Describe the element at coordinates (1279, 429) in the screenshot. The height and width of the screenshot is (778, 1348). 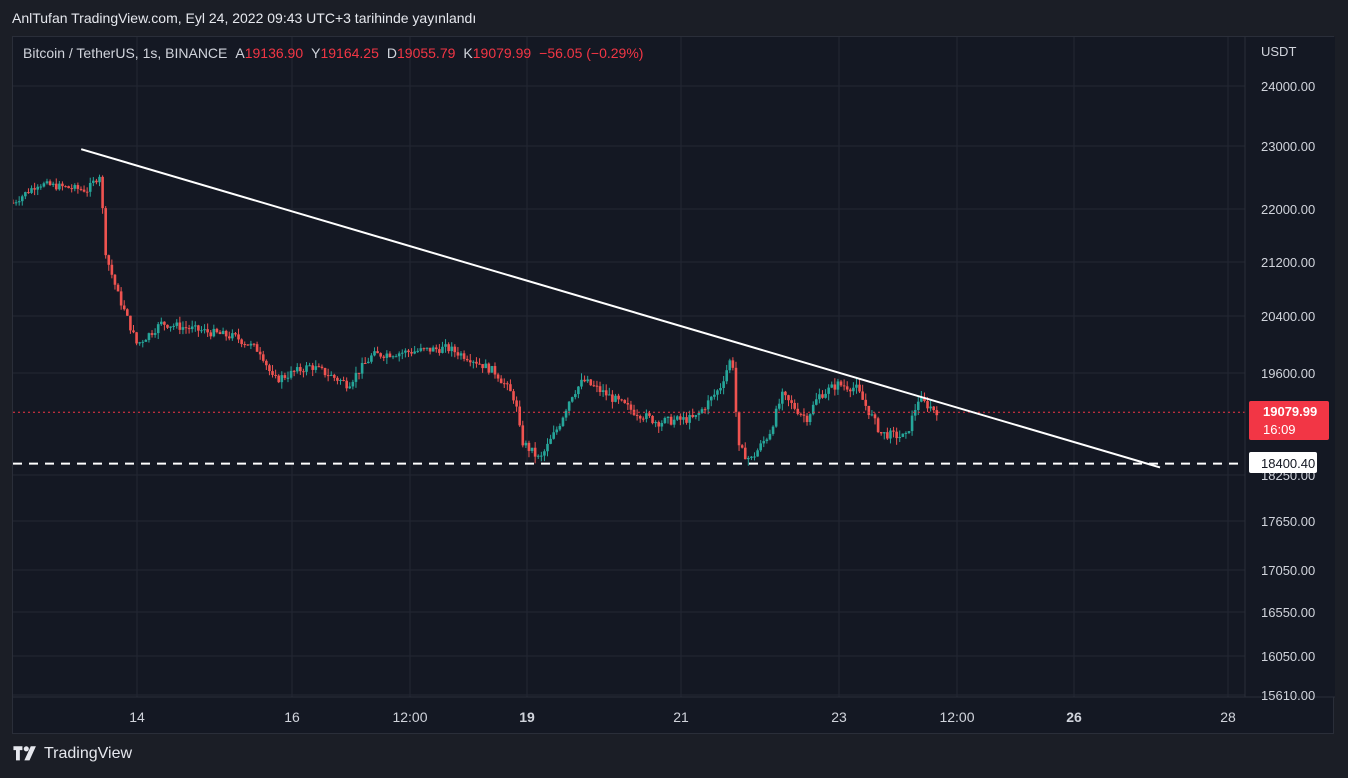
I see `bar-countdown: 16:09` at that location.